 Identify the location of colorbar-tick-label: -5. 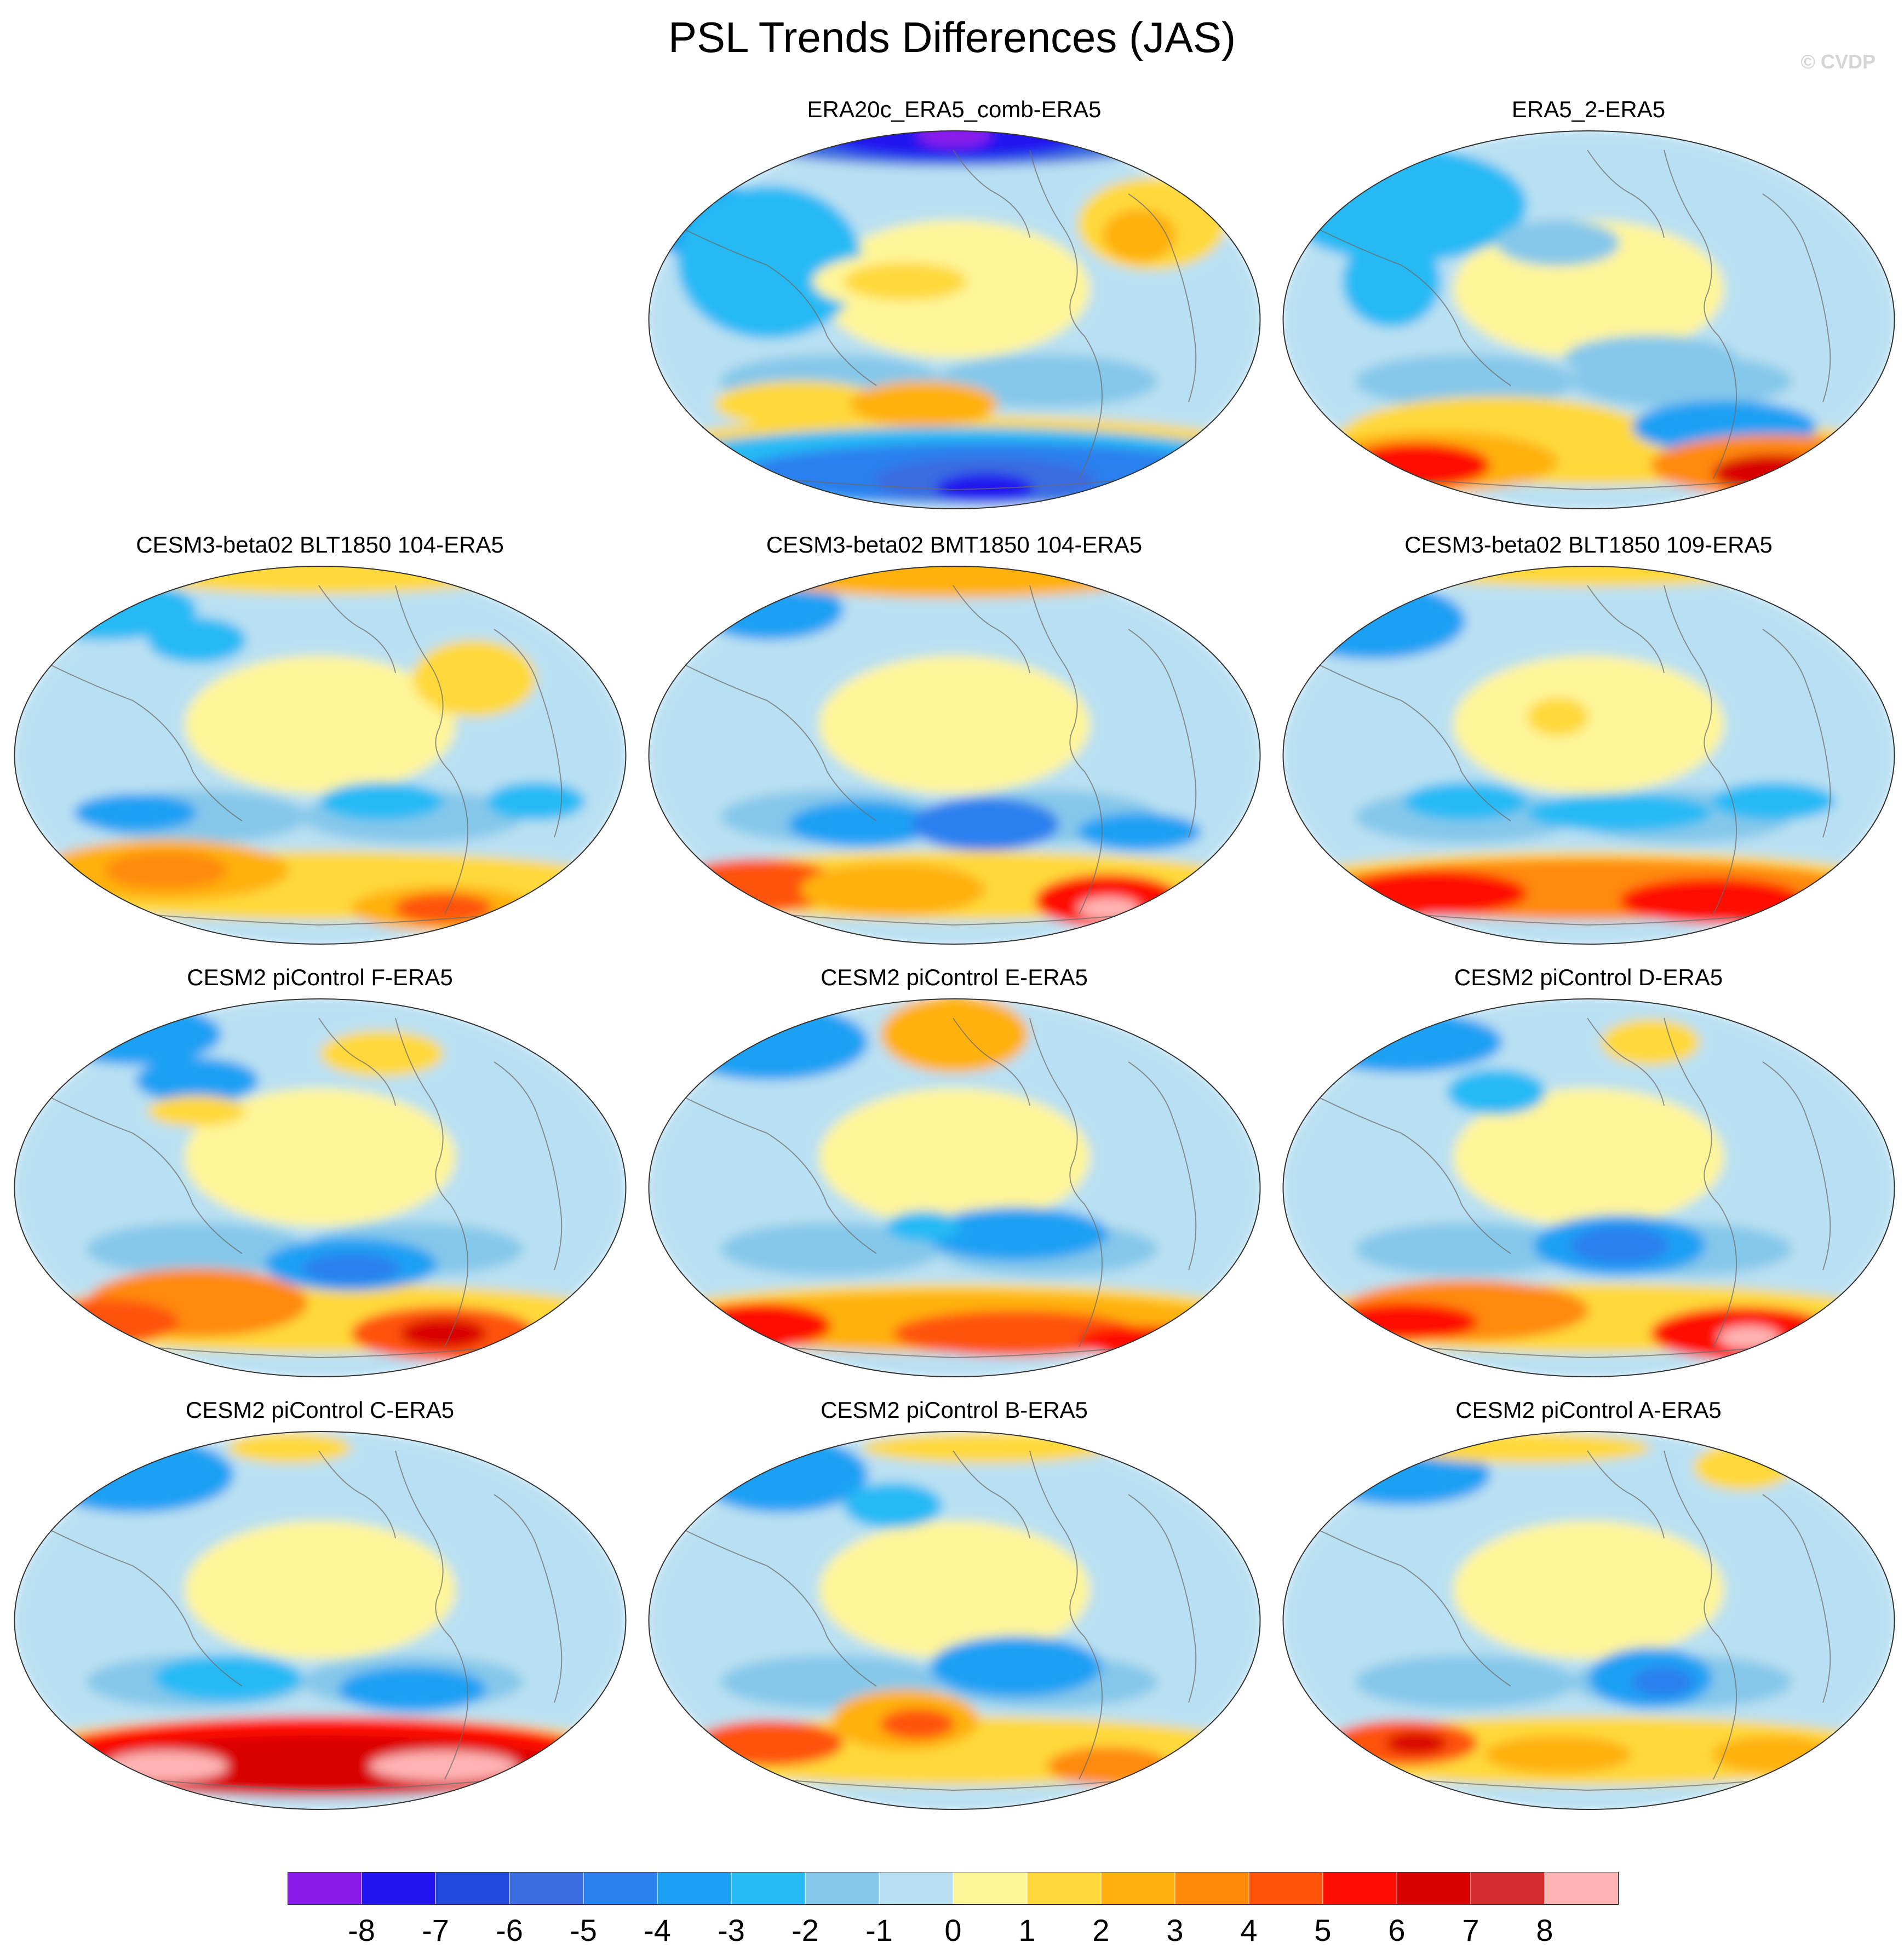
(583, 1930).